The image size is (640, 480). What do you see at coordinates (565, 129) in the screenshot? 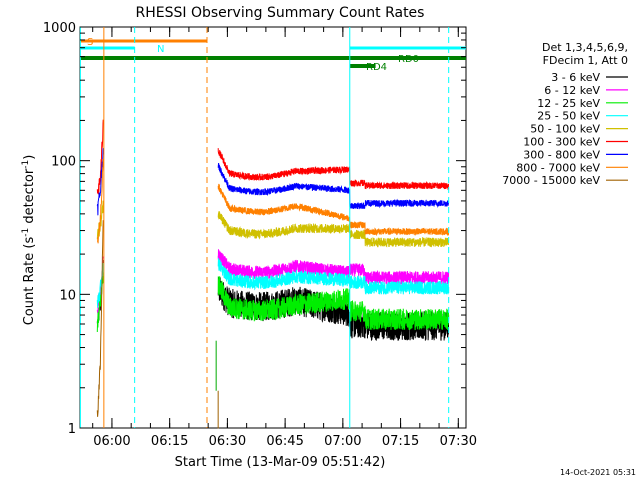
I see `legend-label: 50 - 100 keV` at bounding box center [565, 129].